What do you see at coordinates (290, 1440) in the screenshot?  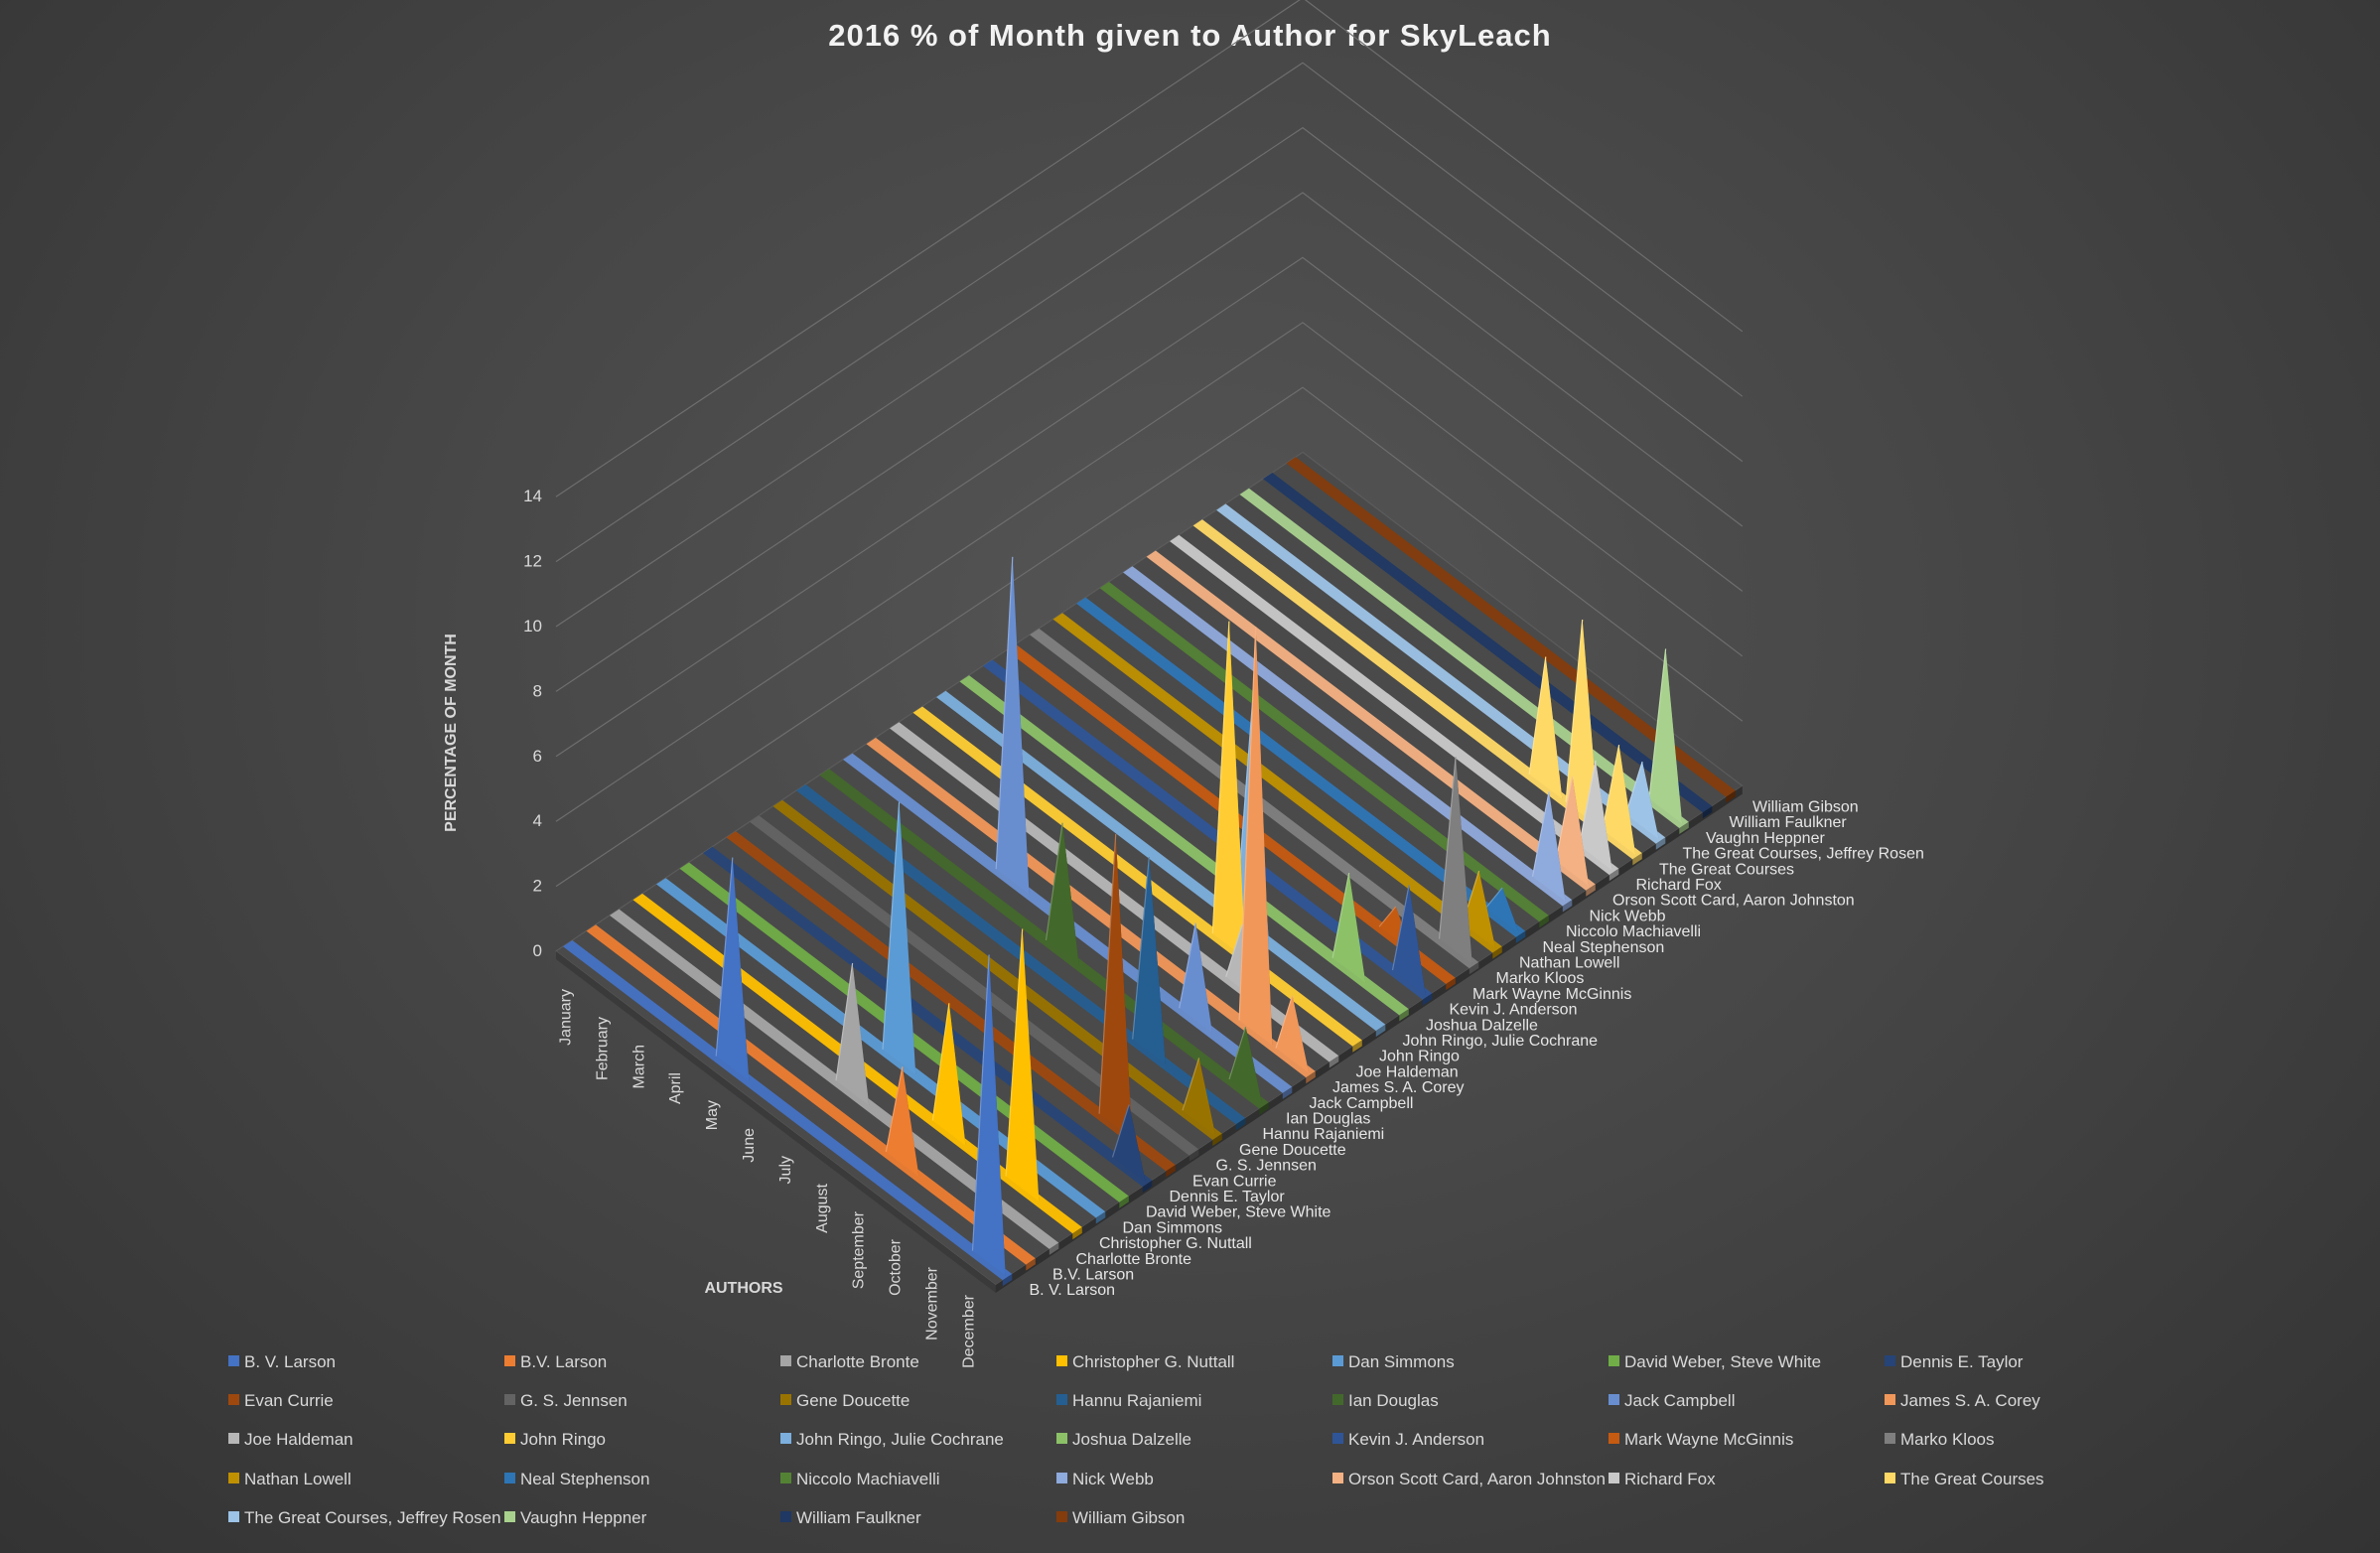 I see `legend-item: Joe Haldeman` at bounding box center [290, 1440].